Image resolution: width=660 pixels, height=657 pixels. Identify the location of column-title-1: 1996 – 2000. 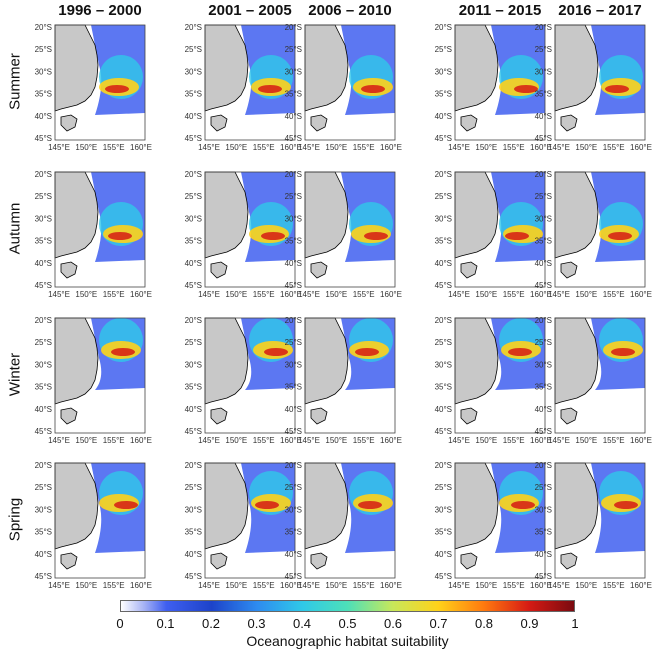
(100, 10).